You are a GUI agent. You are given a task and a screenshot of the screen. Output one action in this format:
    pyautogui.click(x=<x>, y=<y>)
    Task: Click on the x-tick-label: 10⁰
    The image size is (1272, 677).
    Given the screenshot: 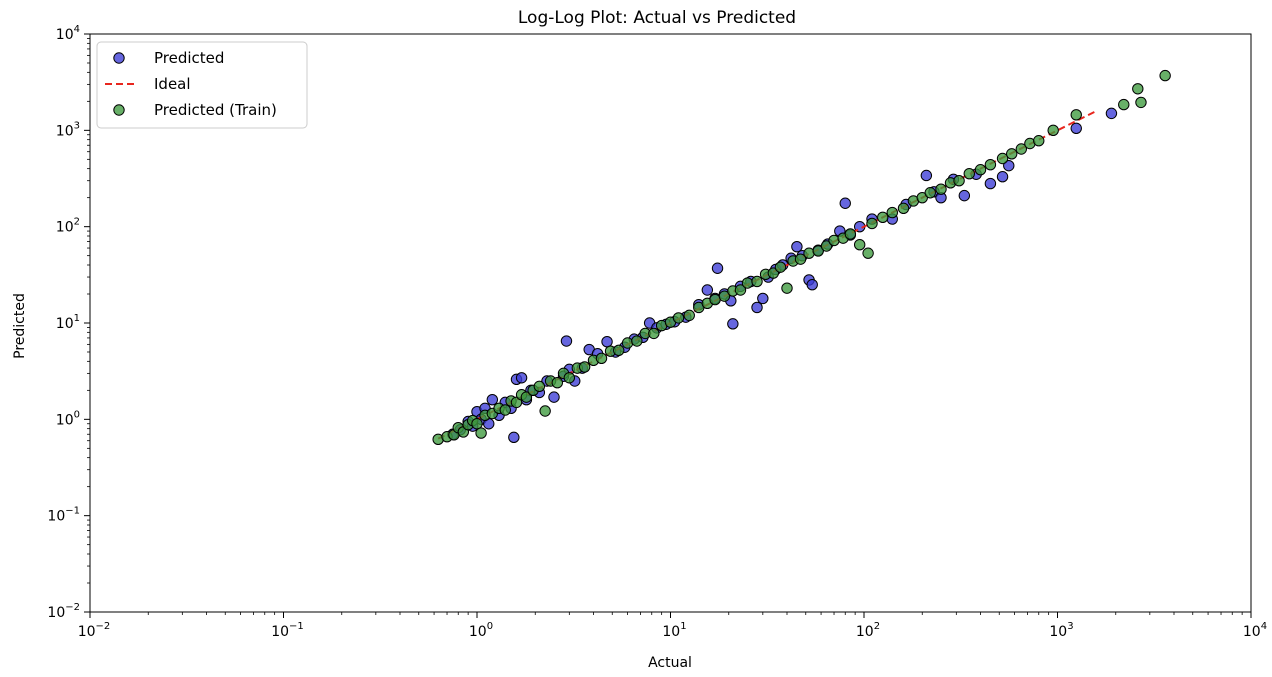 What is the action you would take?
    pyautogui.click(x=481, y=630)
    